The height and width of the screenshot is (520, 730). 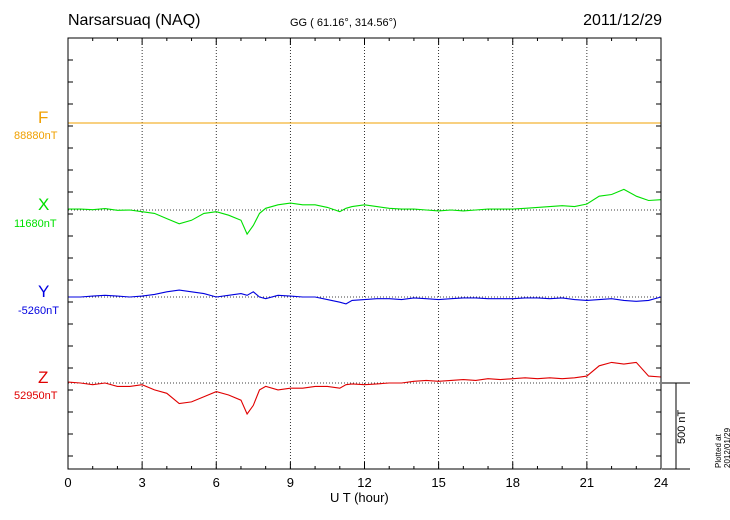 I want to click on component-letter-f: F, so click(x=43, y=117).